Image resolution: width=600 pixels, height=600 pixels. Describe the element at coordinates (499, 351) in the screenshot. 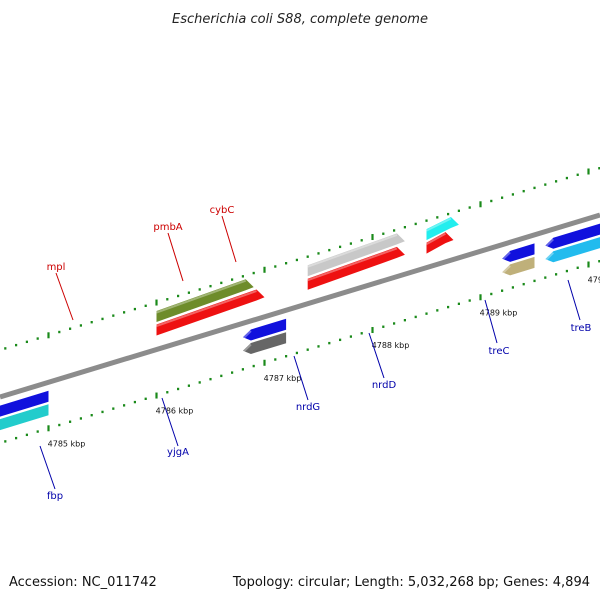

I see `gene-label-treC: treC` at that location.